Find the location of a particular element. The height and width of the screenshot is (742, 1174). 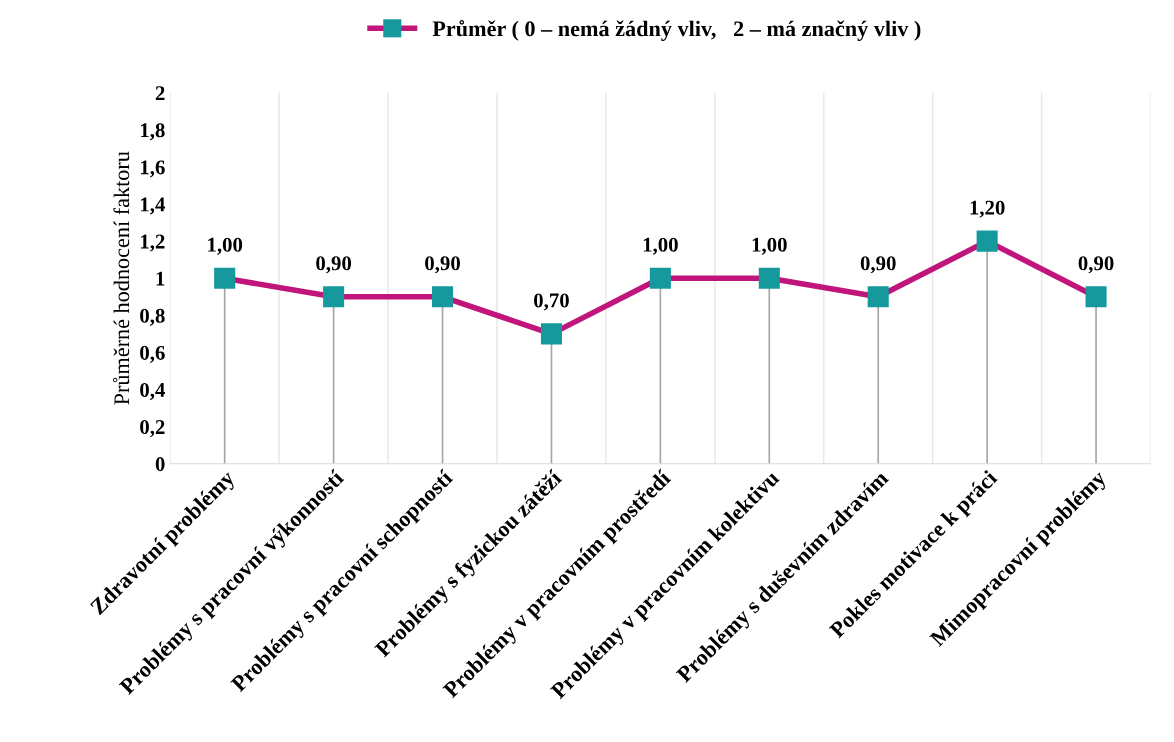

y-tick-label: 0,6 is located at coordinates (152, 354).